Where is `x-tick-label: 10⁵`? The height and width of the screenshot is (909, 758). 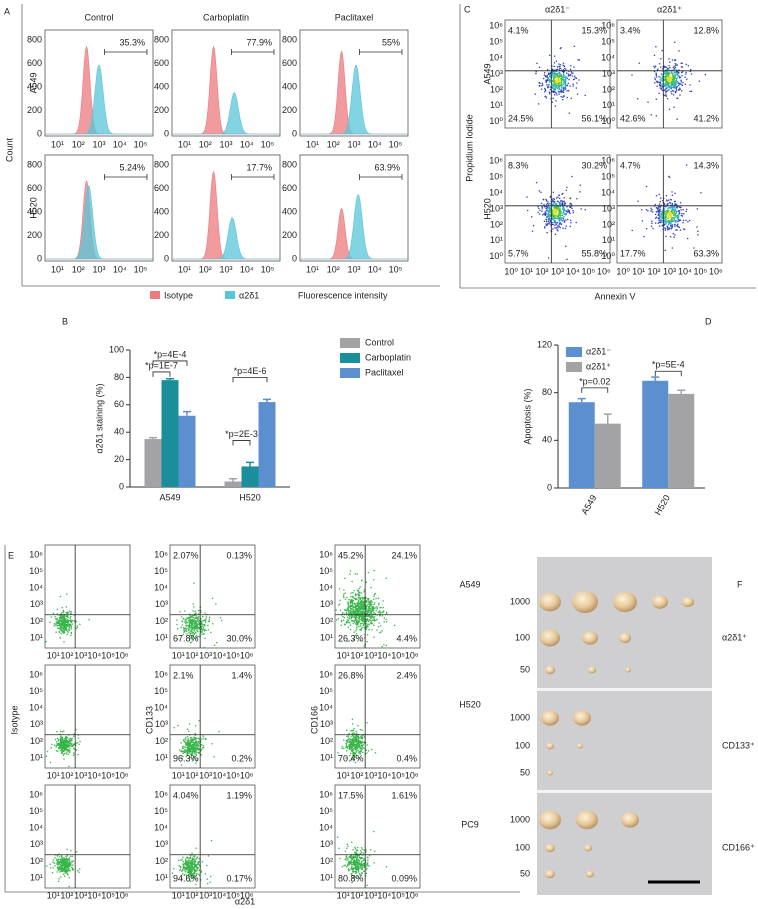 x-tick-label: 10⁵ is located at coordinates (589, 271).